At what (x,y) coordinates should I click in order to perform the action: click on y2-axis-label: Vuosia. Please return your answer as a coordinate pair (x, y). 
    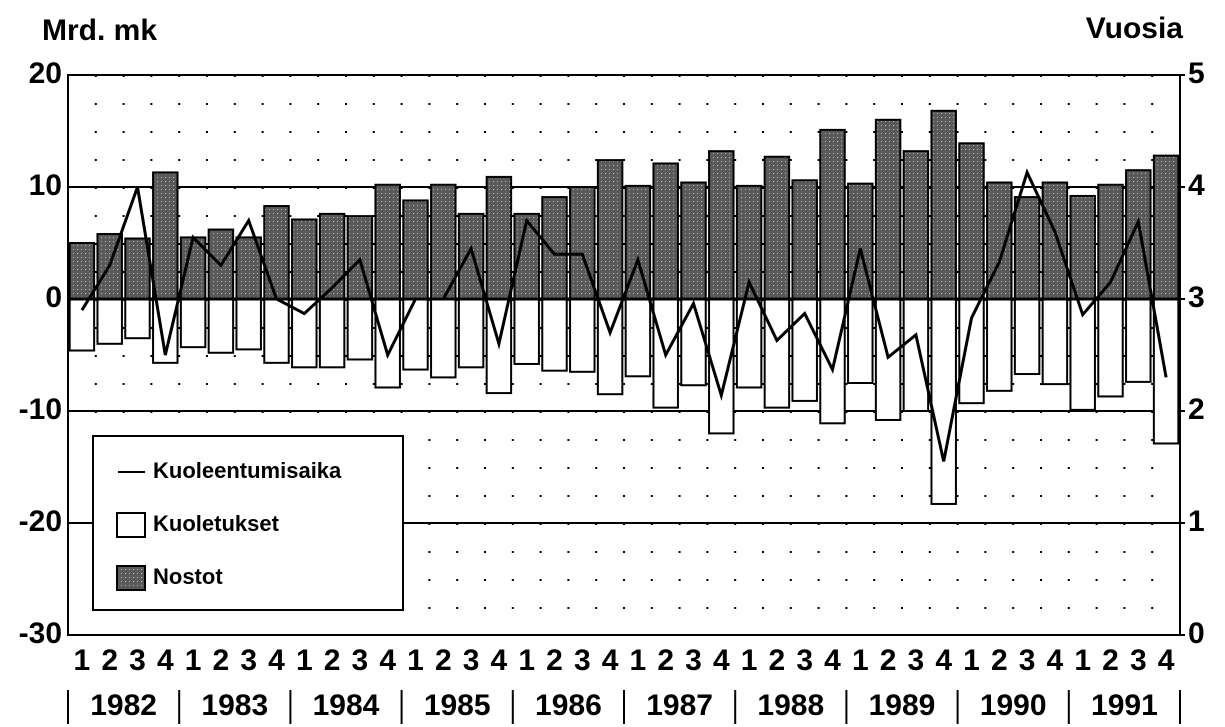
    Looking at the image, I should click on (1135, 28).